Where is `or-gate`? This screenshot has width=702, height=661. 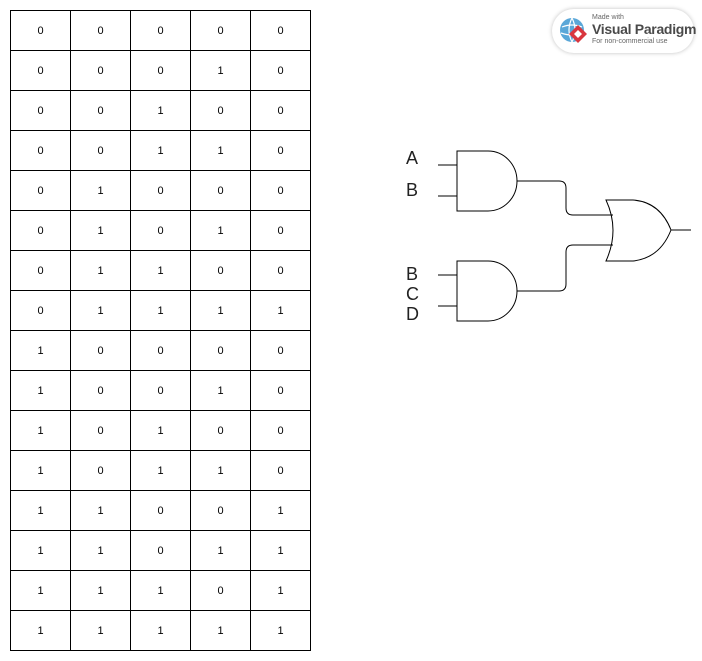 or-gate is located at coordinates (638, 230).